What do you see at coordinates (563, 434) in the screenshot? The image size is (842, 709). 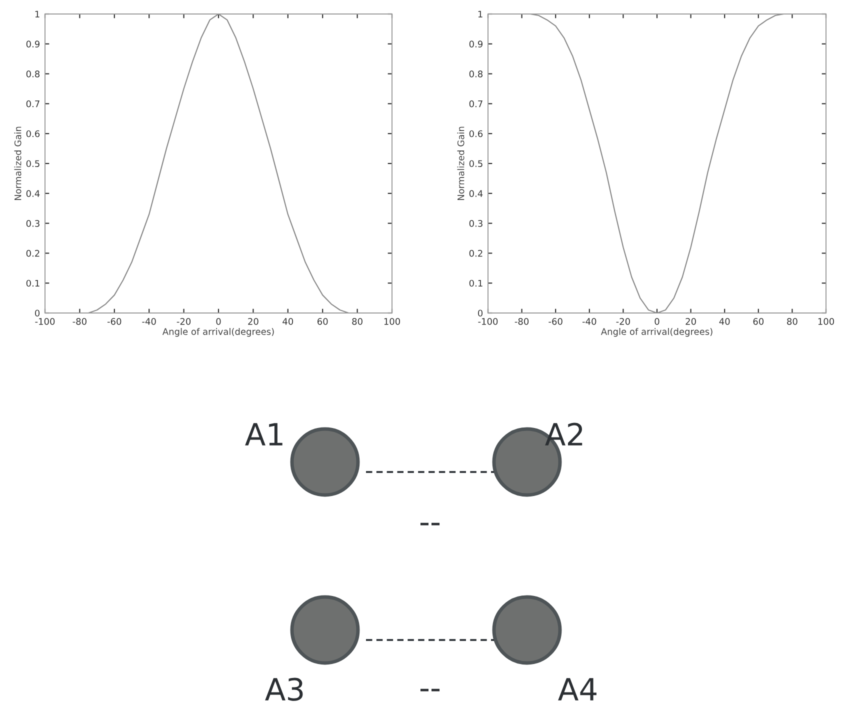 I see `text: A2` at bounding box center [563, 434].